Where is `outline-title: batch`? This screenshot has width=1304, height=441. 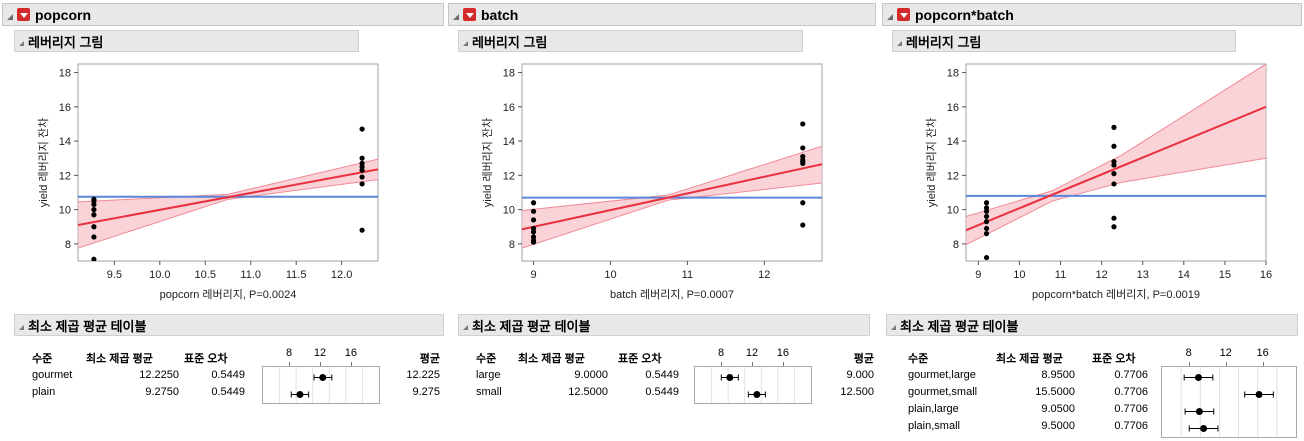 outline-title: batch is located at coordinates (500, 14).